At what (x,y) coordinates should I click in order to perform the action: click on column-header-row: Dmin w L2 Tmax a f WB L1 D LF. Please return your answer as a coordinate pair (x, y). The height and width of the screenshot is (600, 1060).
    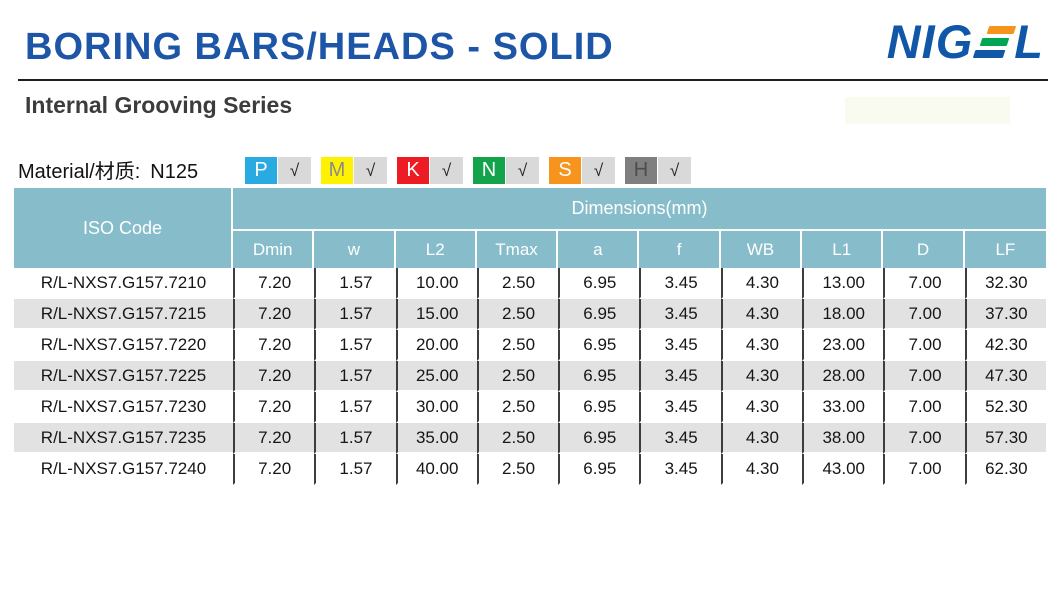
    Looking at the image, I should click on (530, 249).